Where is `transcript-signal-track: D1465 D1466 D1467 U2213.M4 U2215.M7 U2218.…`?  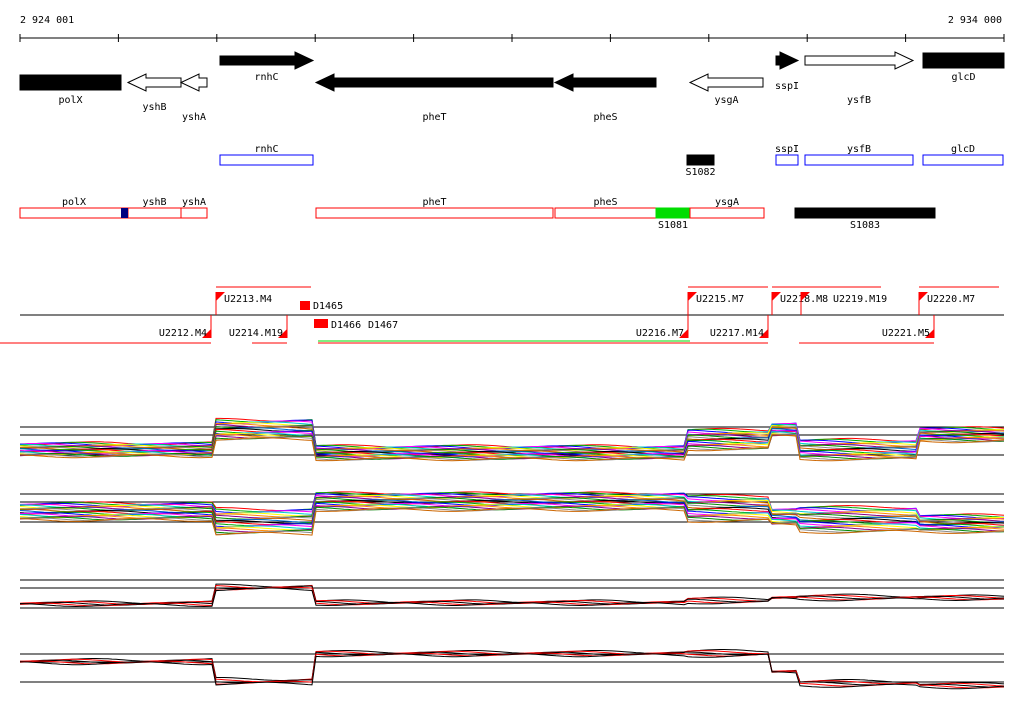 transcript-signal-track: D1465 D1466 D1467 U2213.M4 U2215.M7 U2218.… is located at coordinates (502, 315).